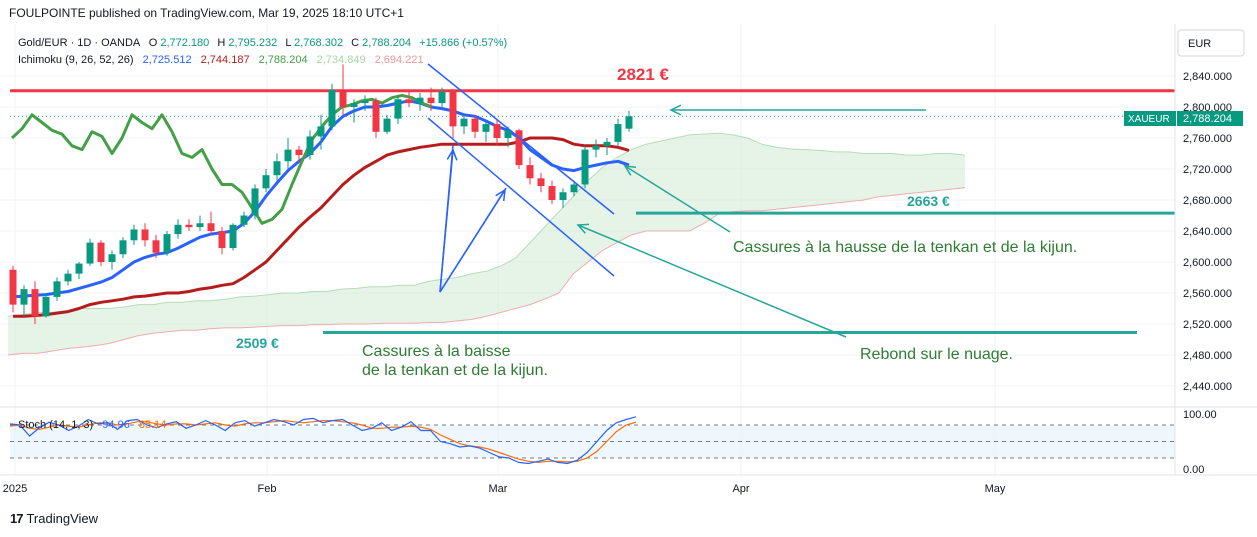 The width and height of the screenshot is (1257, 537). I want to click on resistance-target-arrow-head, so click(675, 110).